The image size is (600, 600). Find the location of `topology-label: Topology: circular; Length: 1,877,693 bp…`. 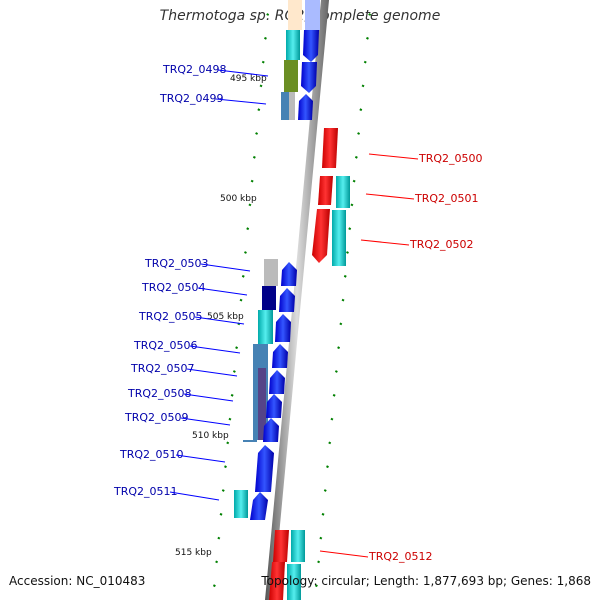

topology-label: Topology: circular; Length: 1,877,693 bp… is located at coordinates (426, 581).